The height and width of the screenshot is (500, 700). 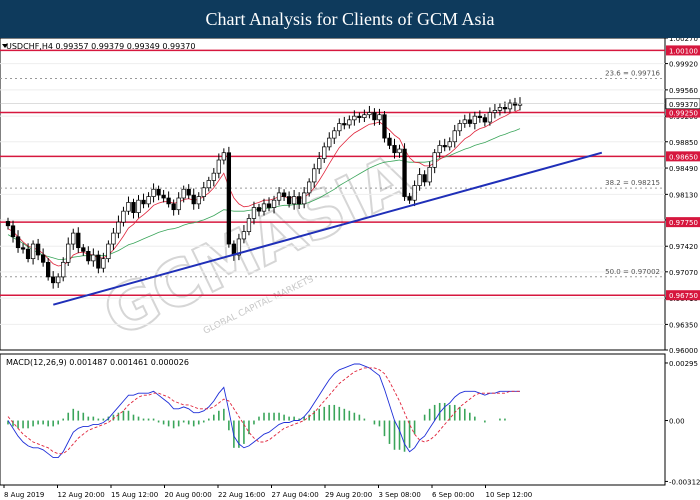 I want to click on price-tick-label: 0.98850, so click(x=683, y=143).